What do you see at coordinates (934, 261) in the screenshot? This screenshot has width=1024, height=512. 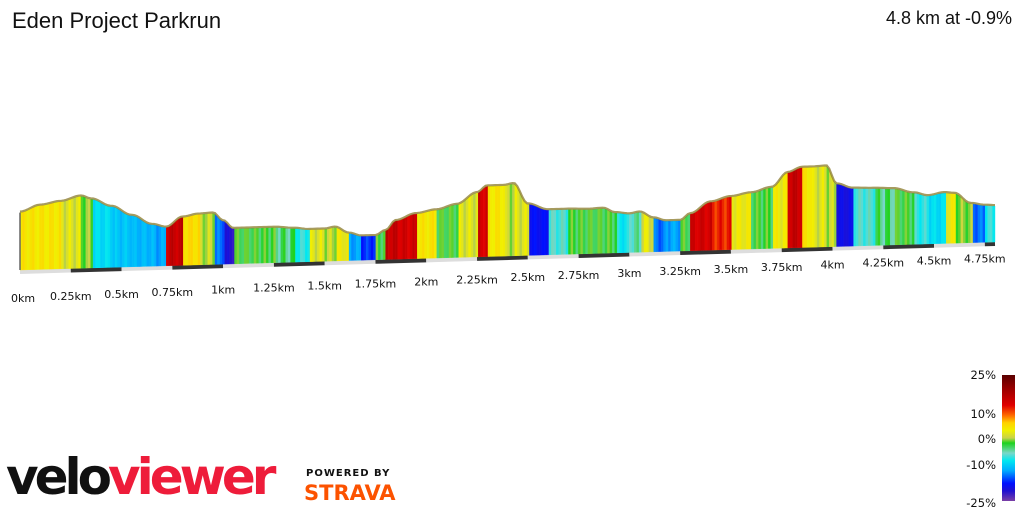 I see `distance-tick-label: 4.5km` at bounding box center [934, 261].